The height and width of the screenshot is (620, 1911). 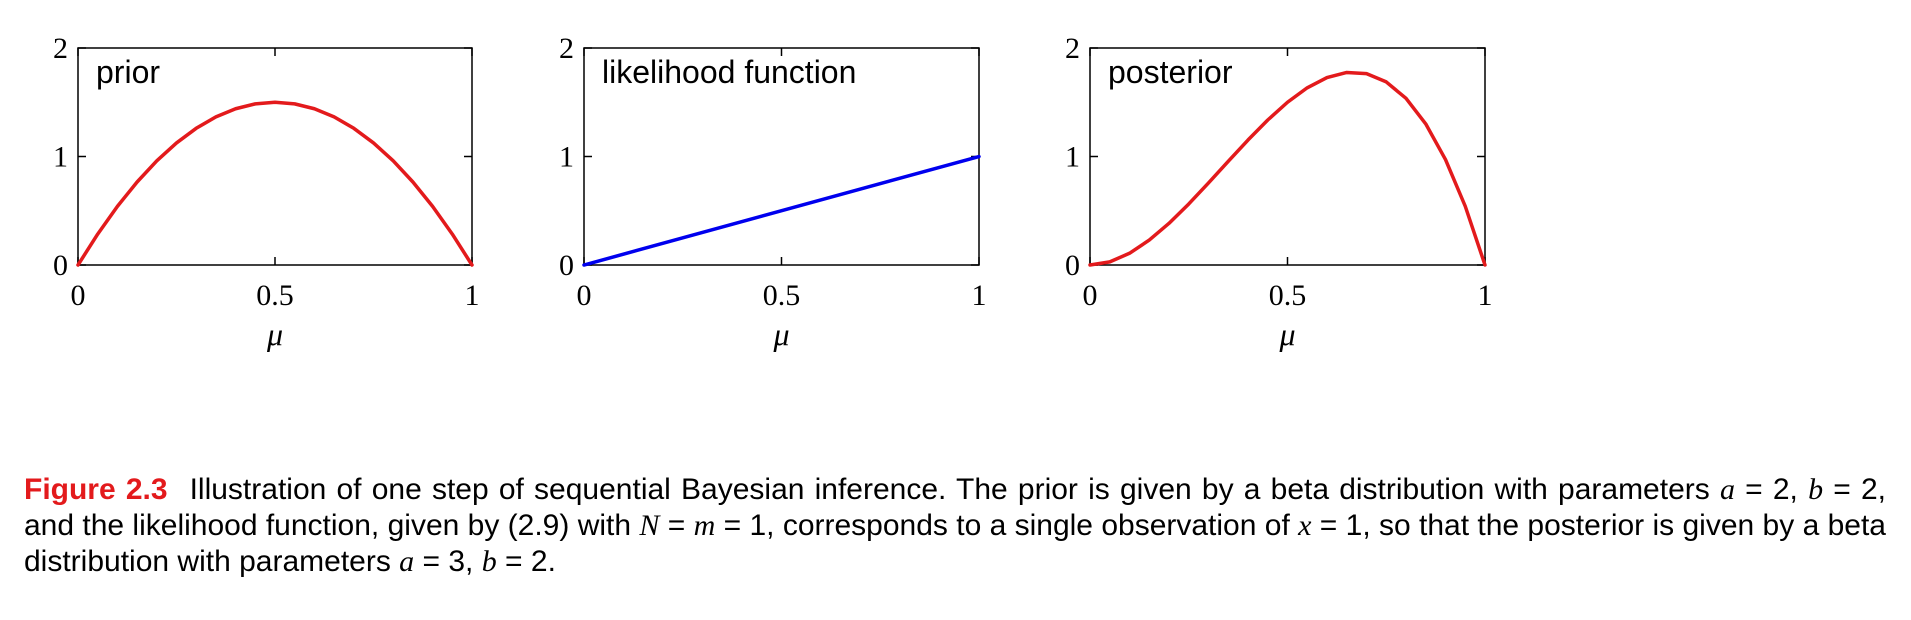 I want to click on caption-text-segment: = 2,, so click(x=1771, y=489).